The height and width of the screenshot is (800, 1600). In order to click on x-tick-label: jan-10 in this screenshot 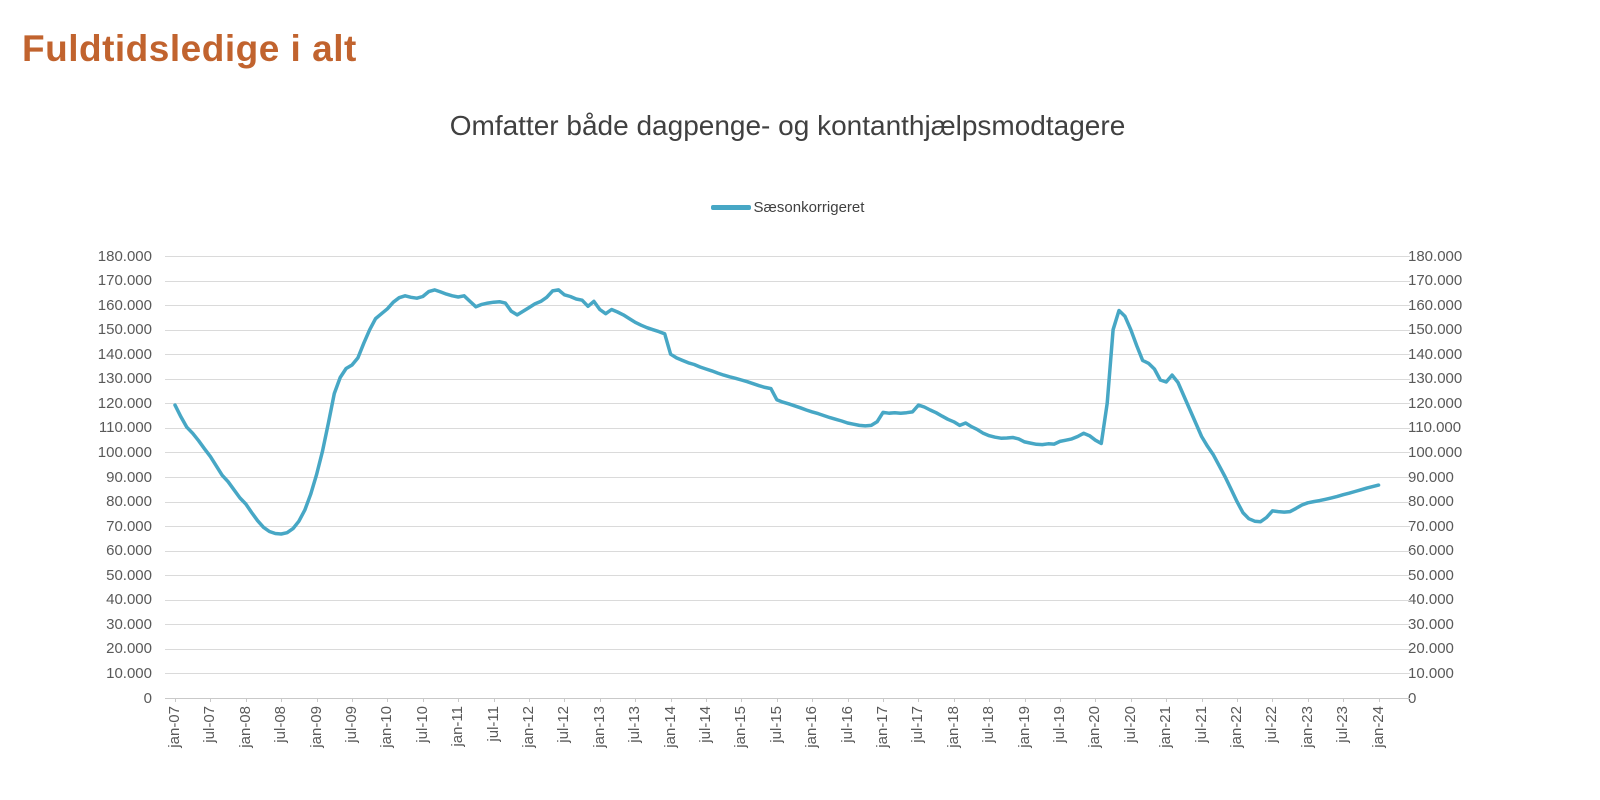, I will do `click(387, 727)`.